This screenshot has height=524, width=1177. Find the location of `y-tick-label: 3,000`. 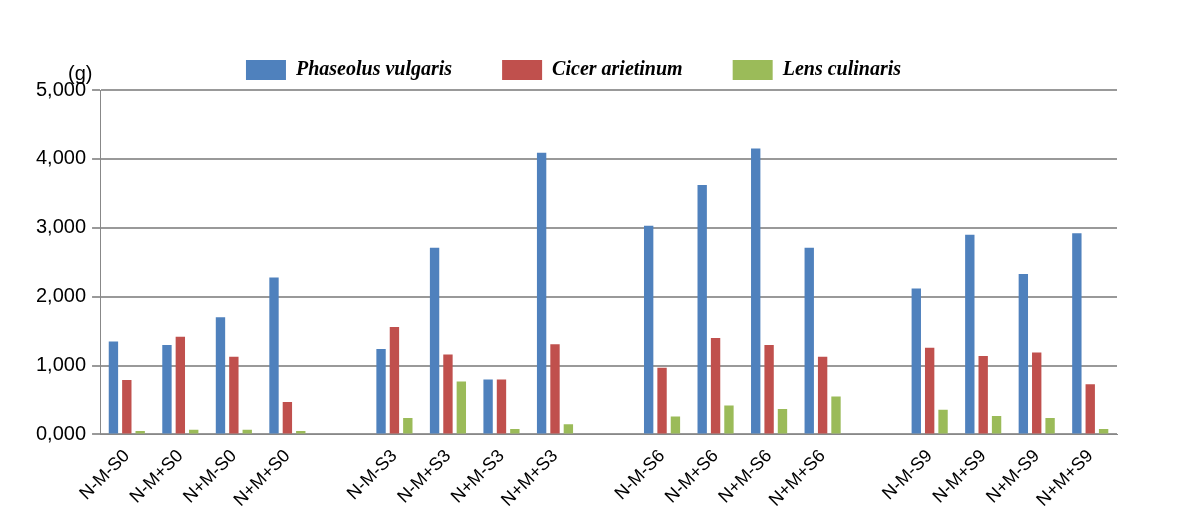

y-tick-label: 3,000 is located at coordinates (61, 226).